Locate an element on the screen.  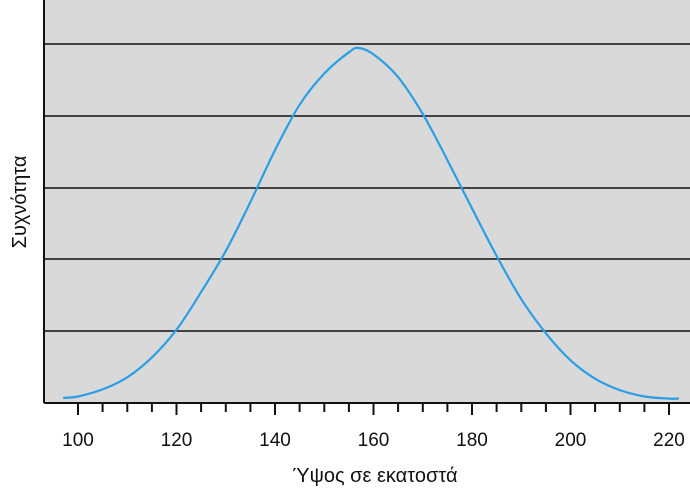
x-tick-label: 200 is located at coordinates (571, 440).